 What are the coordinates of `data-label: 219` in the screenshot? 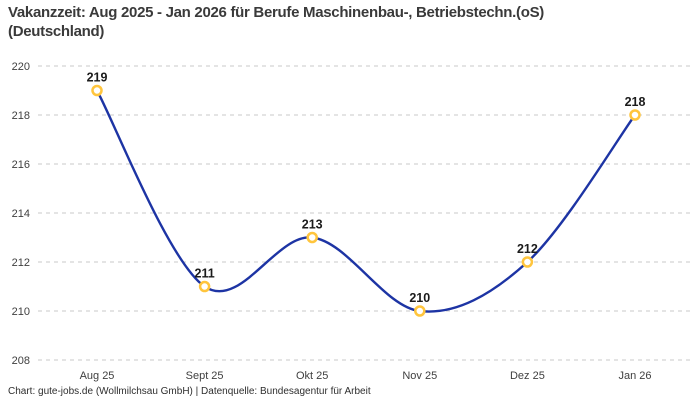 It's located at (97, 78).